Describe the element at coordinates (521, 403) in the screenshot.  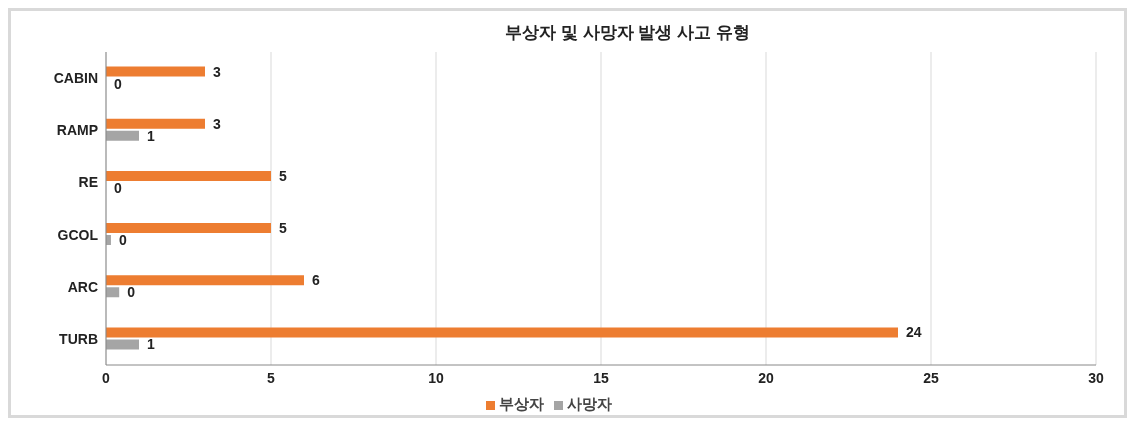
I see `legend-label: 부상자` at that location.